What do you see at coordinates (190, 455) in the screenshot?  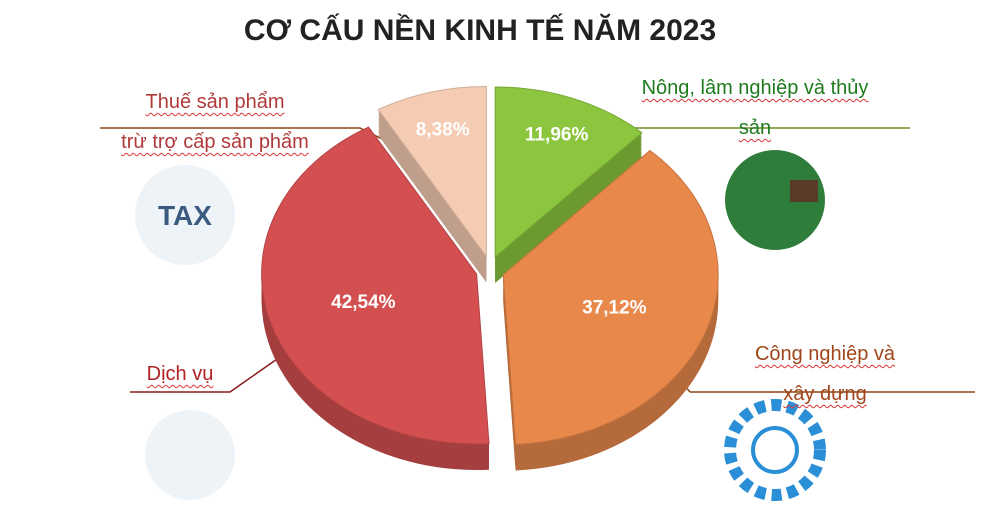 I see `service-icon` at bounding box center [190, 455].